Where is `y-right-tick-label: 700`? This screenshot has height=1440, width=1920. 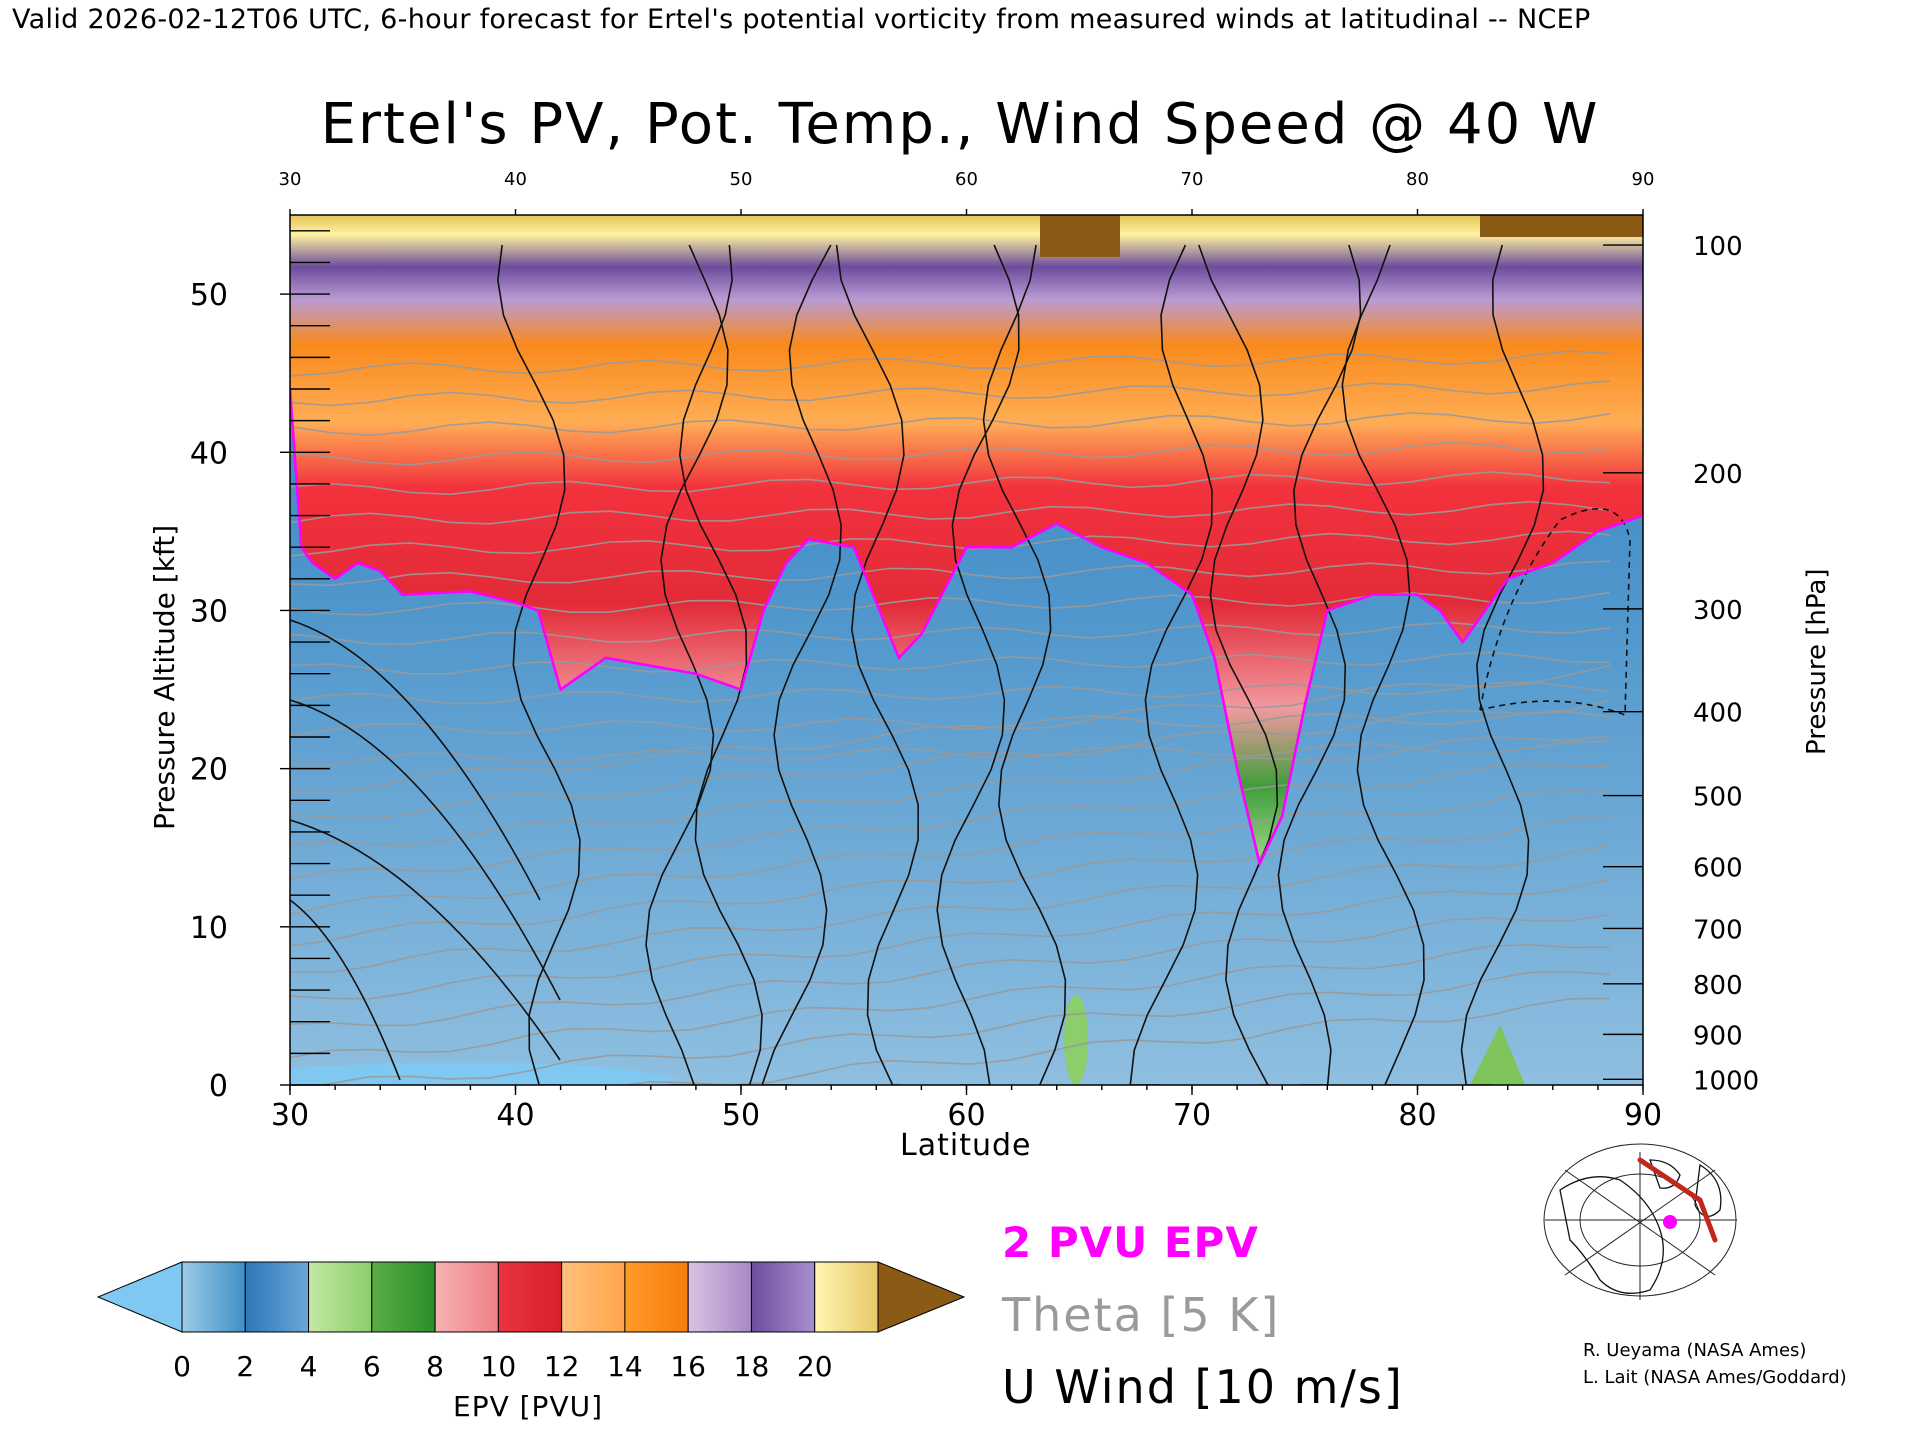 y-right-tick-label: 700 is located at coordinates (1718, 930).